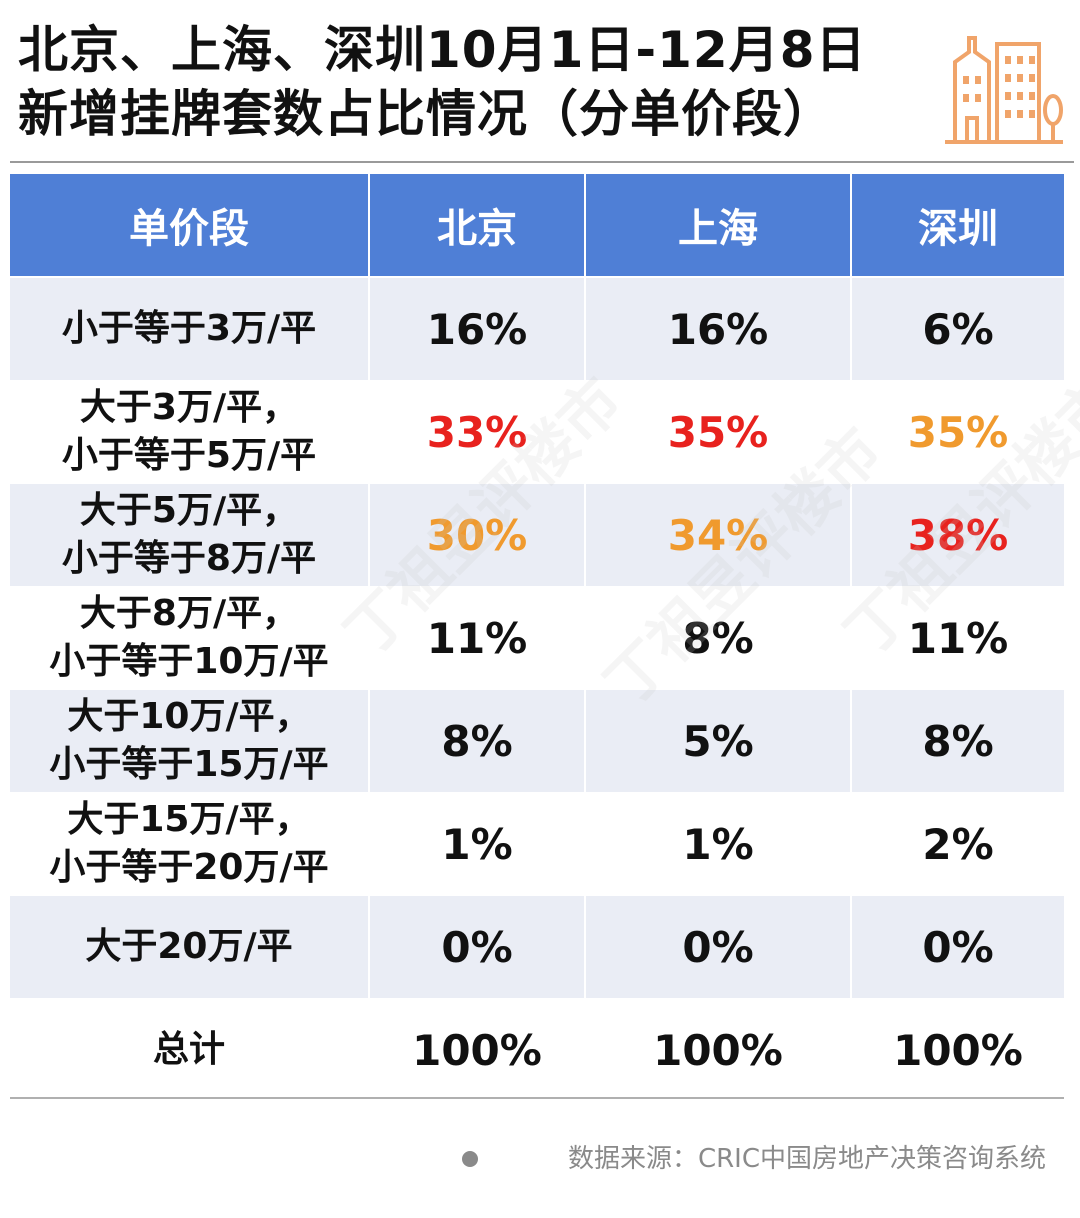 The height and width of the screenshot is (1218, 1080). Describe the element at coordinates (189, 455) in the screenshot. I see `price-range-label: 小于等于5万/平` at that location.